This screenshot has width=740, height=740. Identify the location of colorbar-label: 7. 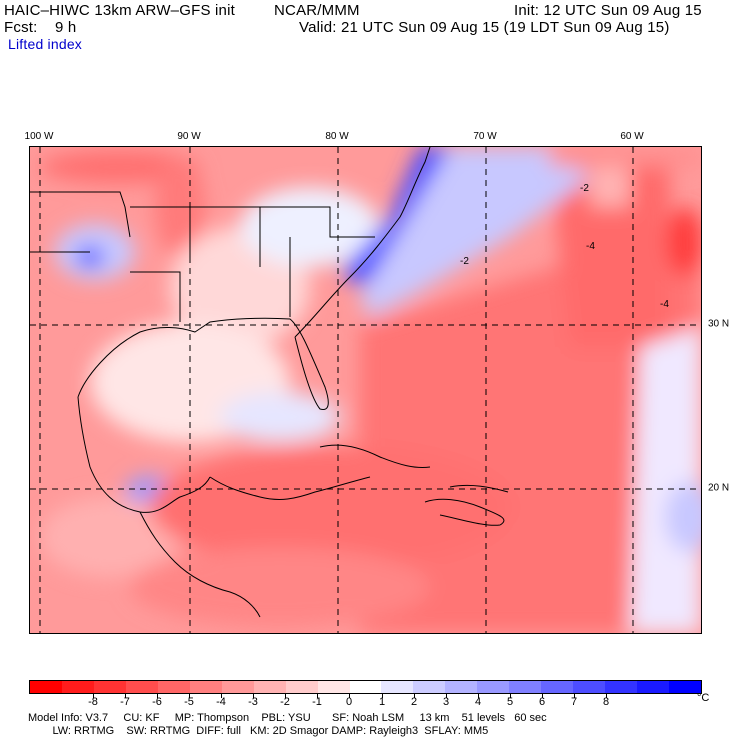
(574, 702).